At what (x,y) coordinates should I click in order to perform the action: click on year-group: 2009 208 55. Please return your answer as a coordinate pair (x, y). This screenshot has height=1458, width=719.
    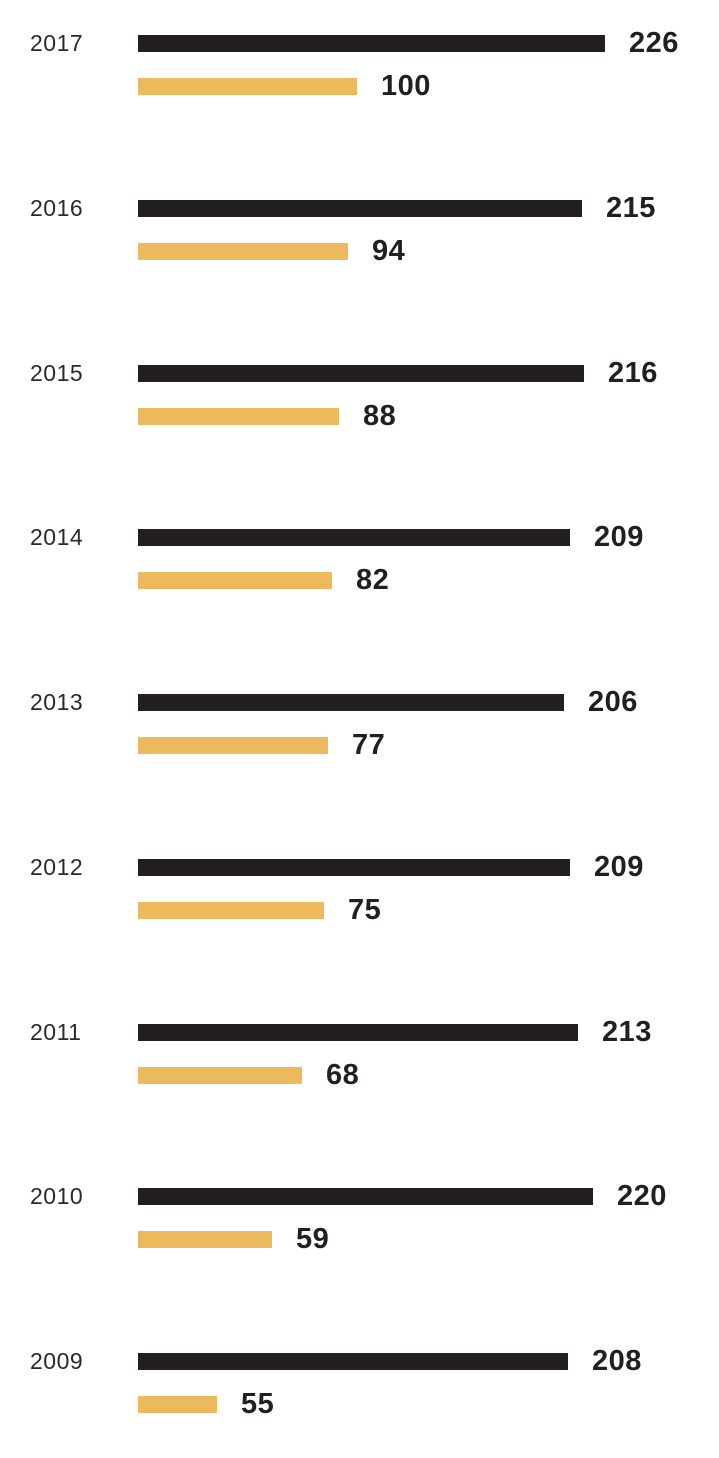
    Looking at the image, I should click on (359, 1382).